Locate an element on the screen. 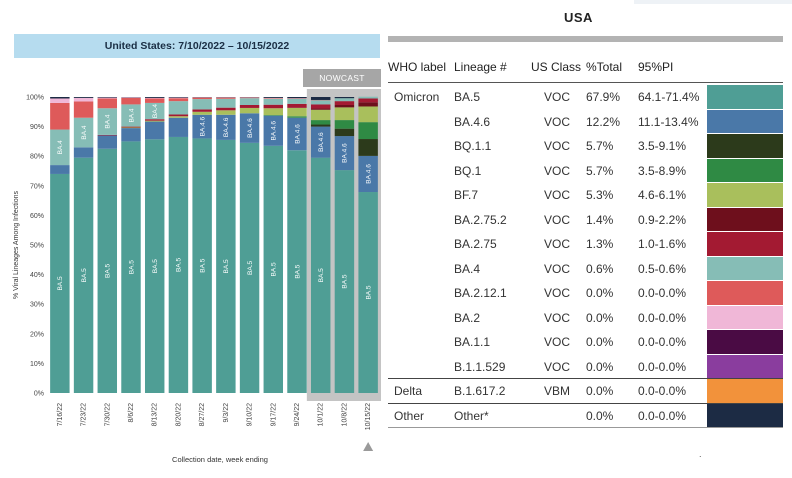 The width and height of the screenshot is (792, 478). nowcast-label: NOWCAST is located at coordinates (342, 78).